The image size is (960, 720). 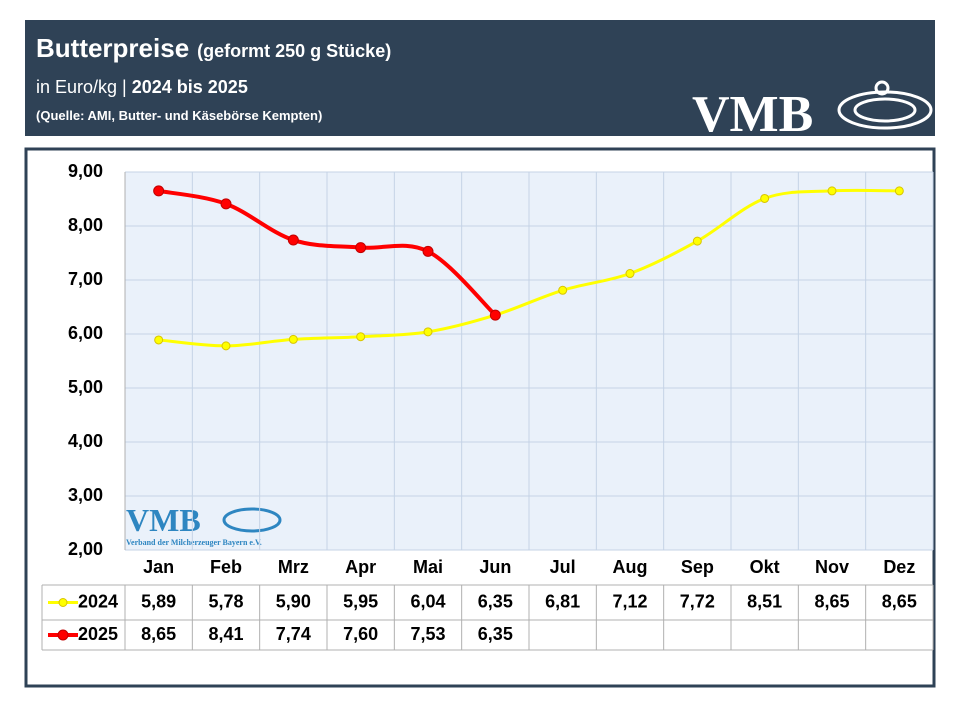 What do you see at coordinates (85, 441) in the screenshot?
I see `y-tick-label: 4,00` at bounding box center [85, 441].